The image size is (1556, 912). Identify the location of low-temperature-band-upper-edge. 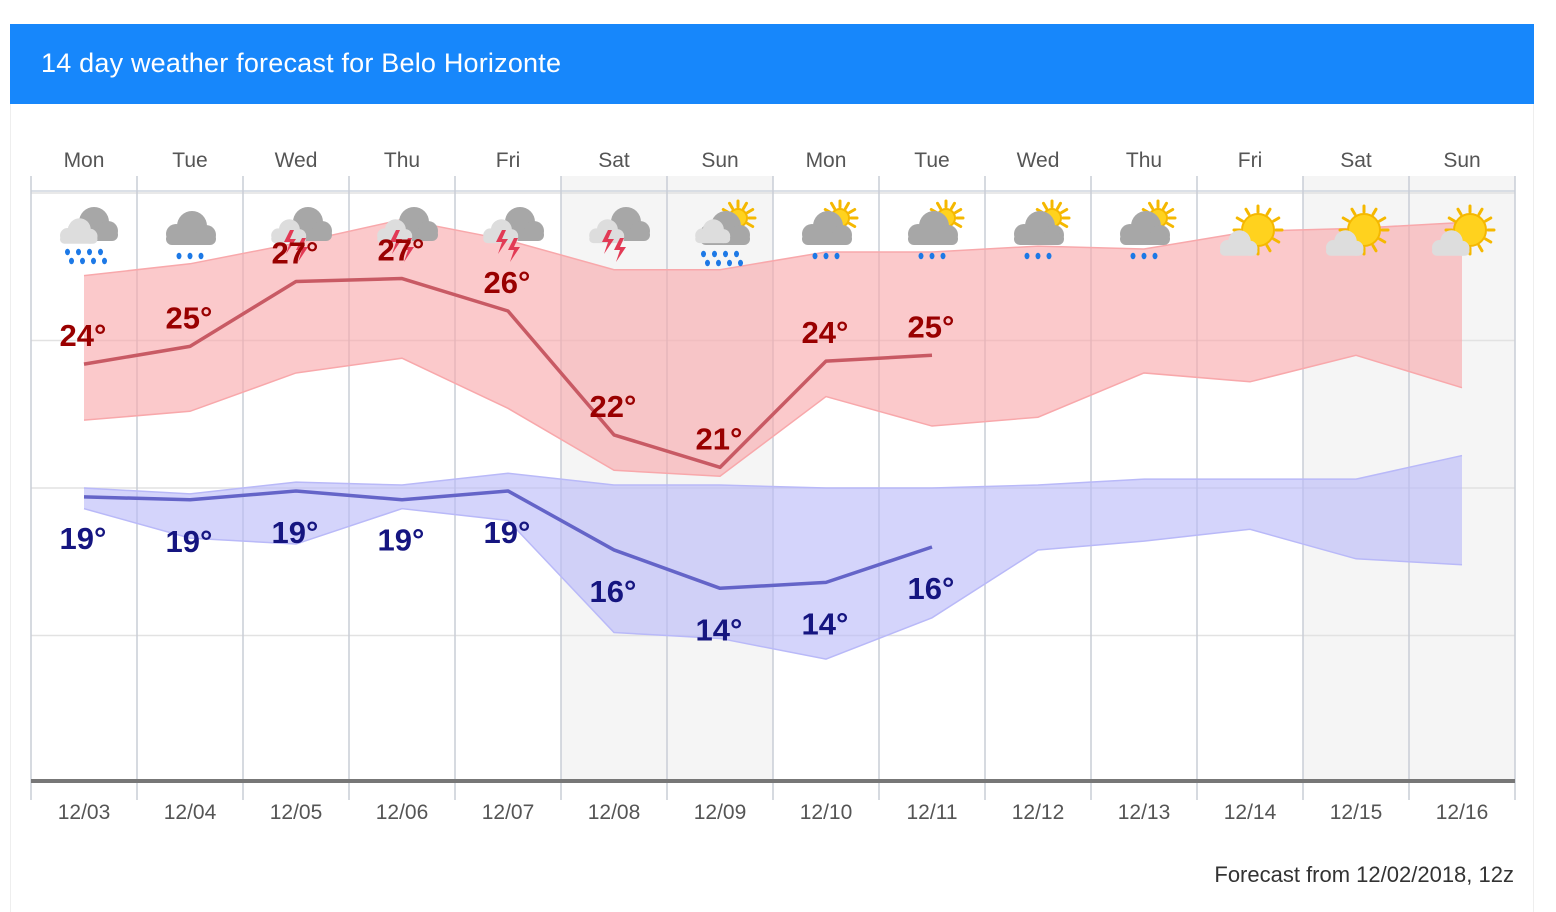
(773, 474).